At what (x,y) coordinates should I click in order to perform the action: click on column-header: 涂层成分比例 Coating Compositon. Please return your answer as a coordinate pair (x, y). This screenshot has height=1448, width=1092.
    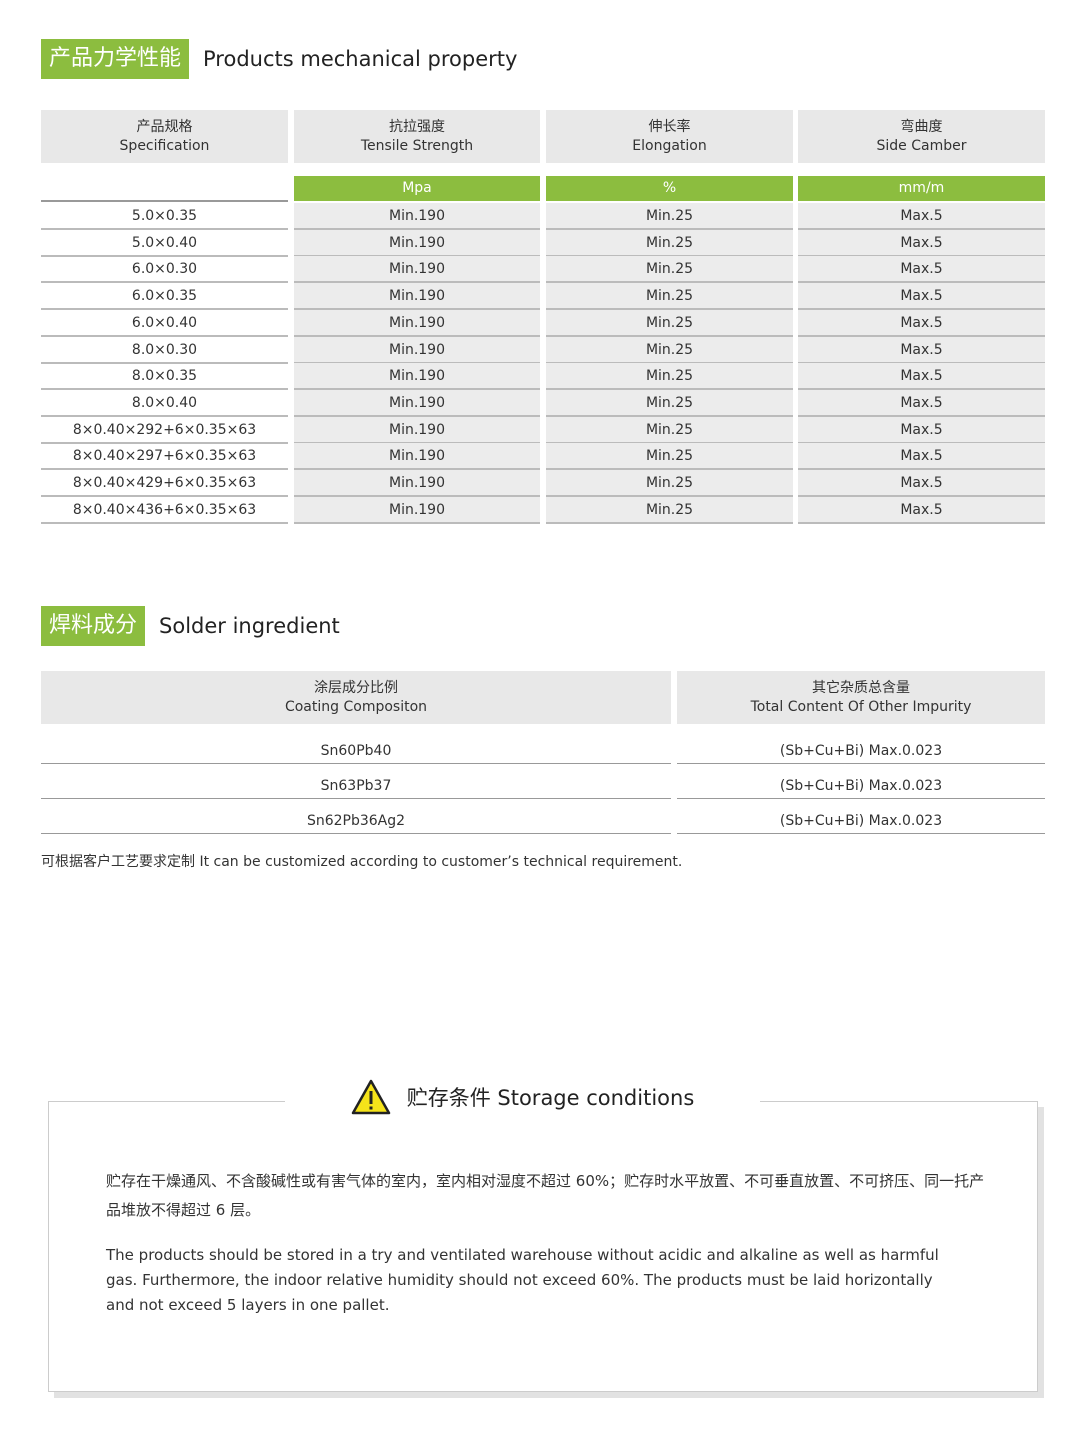
    Looking at the image, I should click on (356, 697).